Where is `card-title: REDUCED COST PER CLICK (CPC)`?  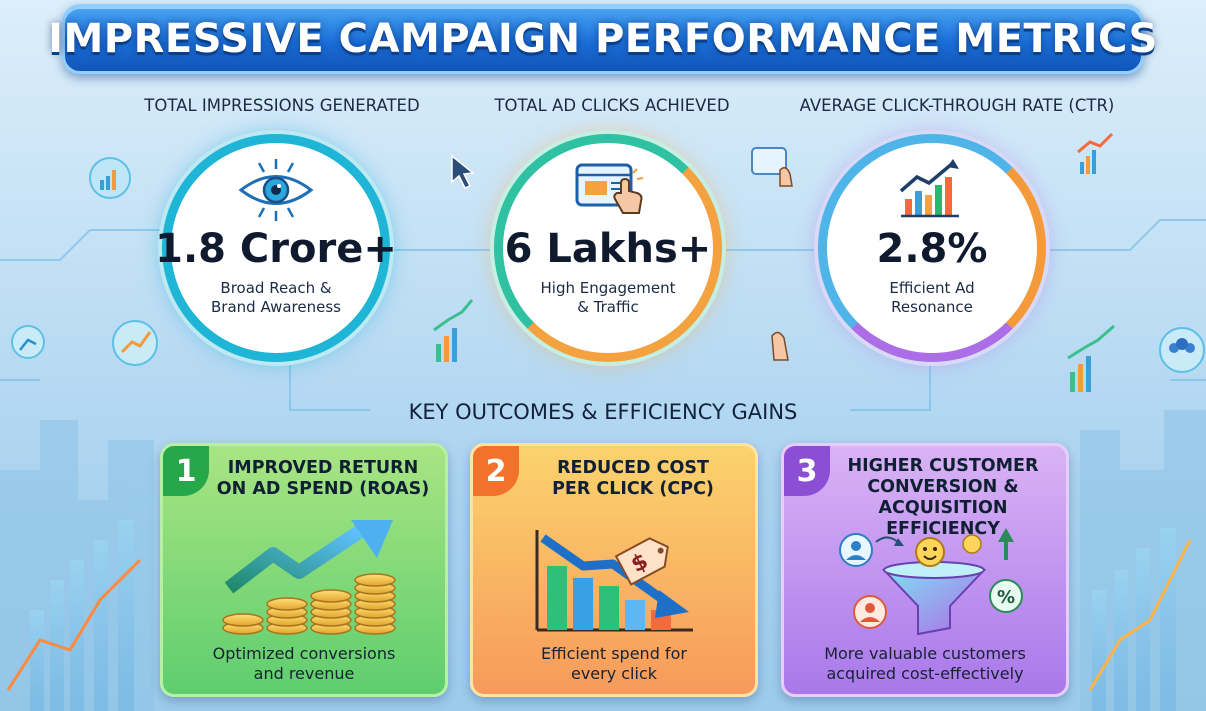
card-title: REDUCED COST PER CLICK (CPC) is located at coordinates (633, 478).